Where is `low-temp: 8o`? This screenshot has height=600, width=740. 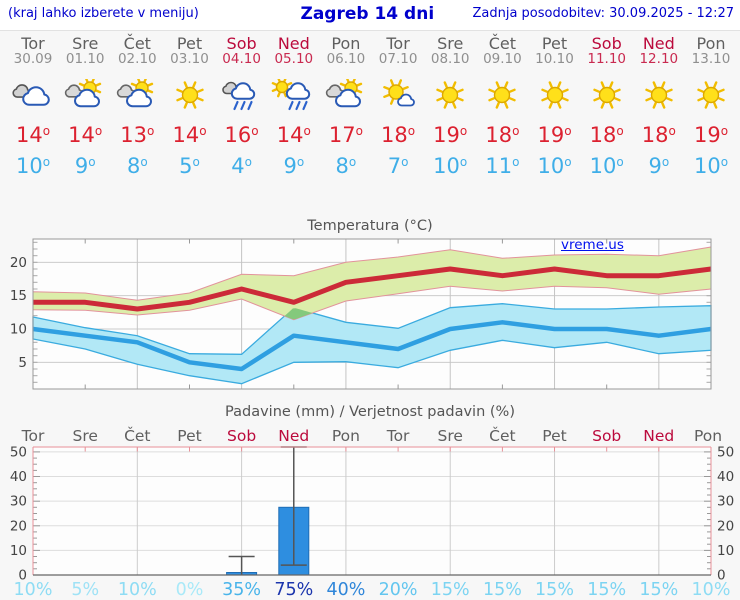 low-temp: 8o is located at coordinates (346, 166).